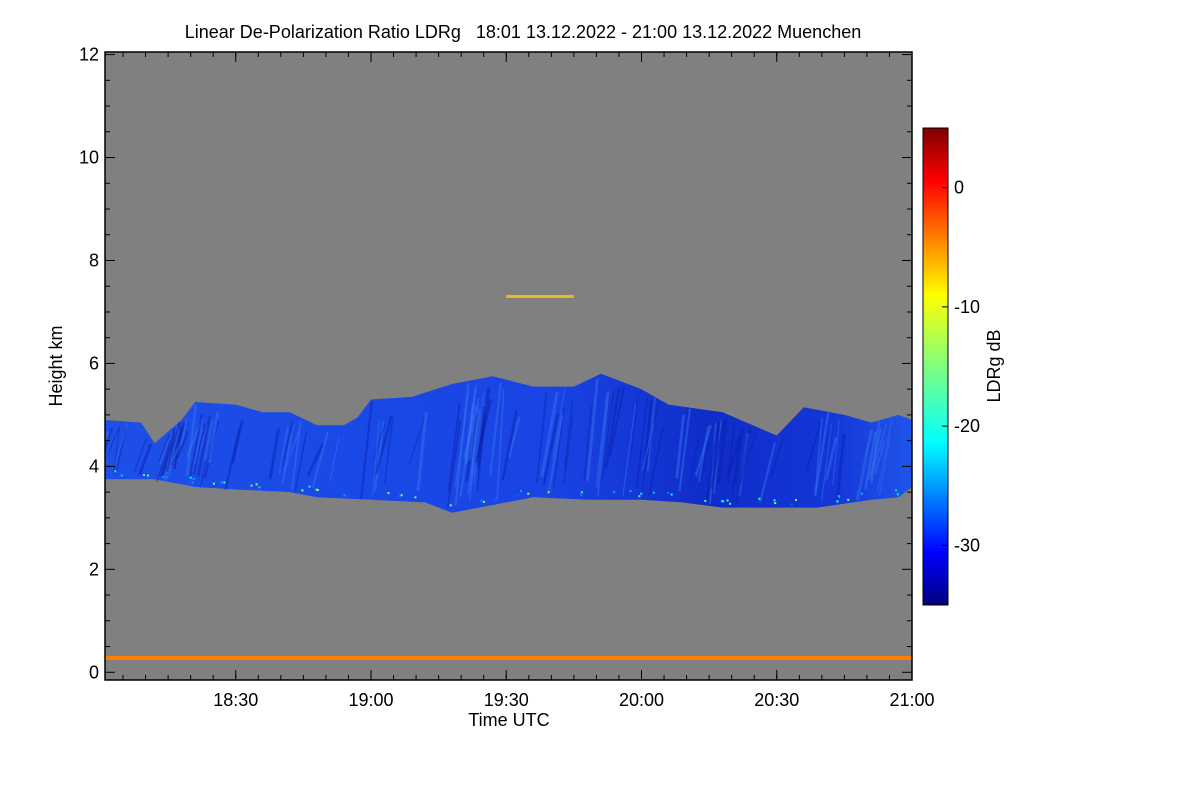  I want to click on x-tick-label: 21:00, so click(911, 700).